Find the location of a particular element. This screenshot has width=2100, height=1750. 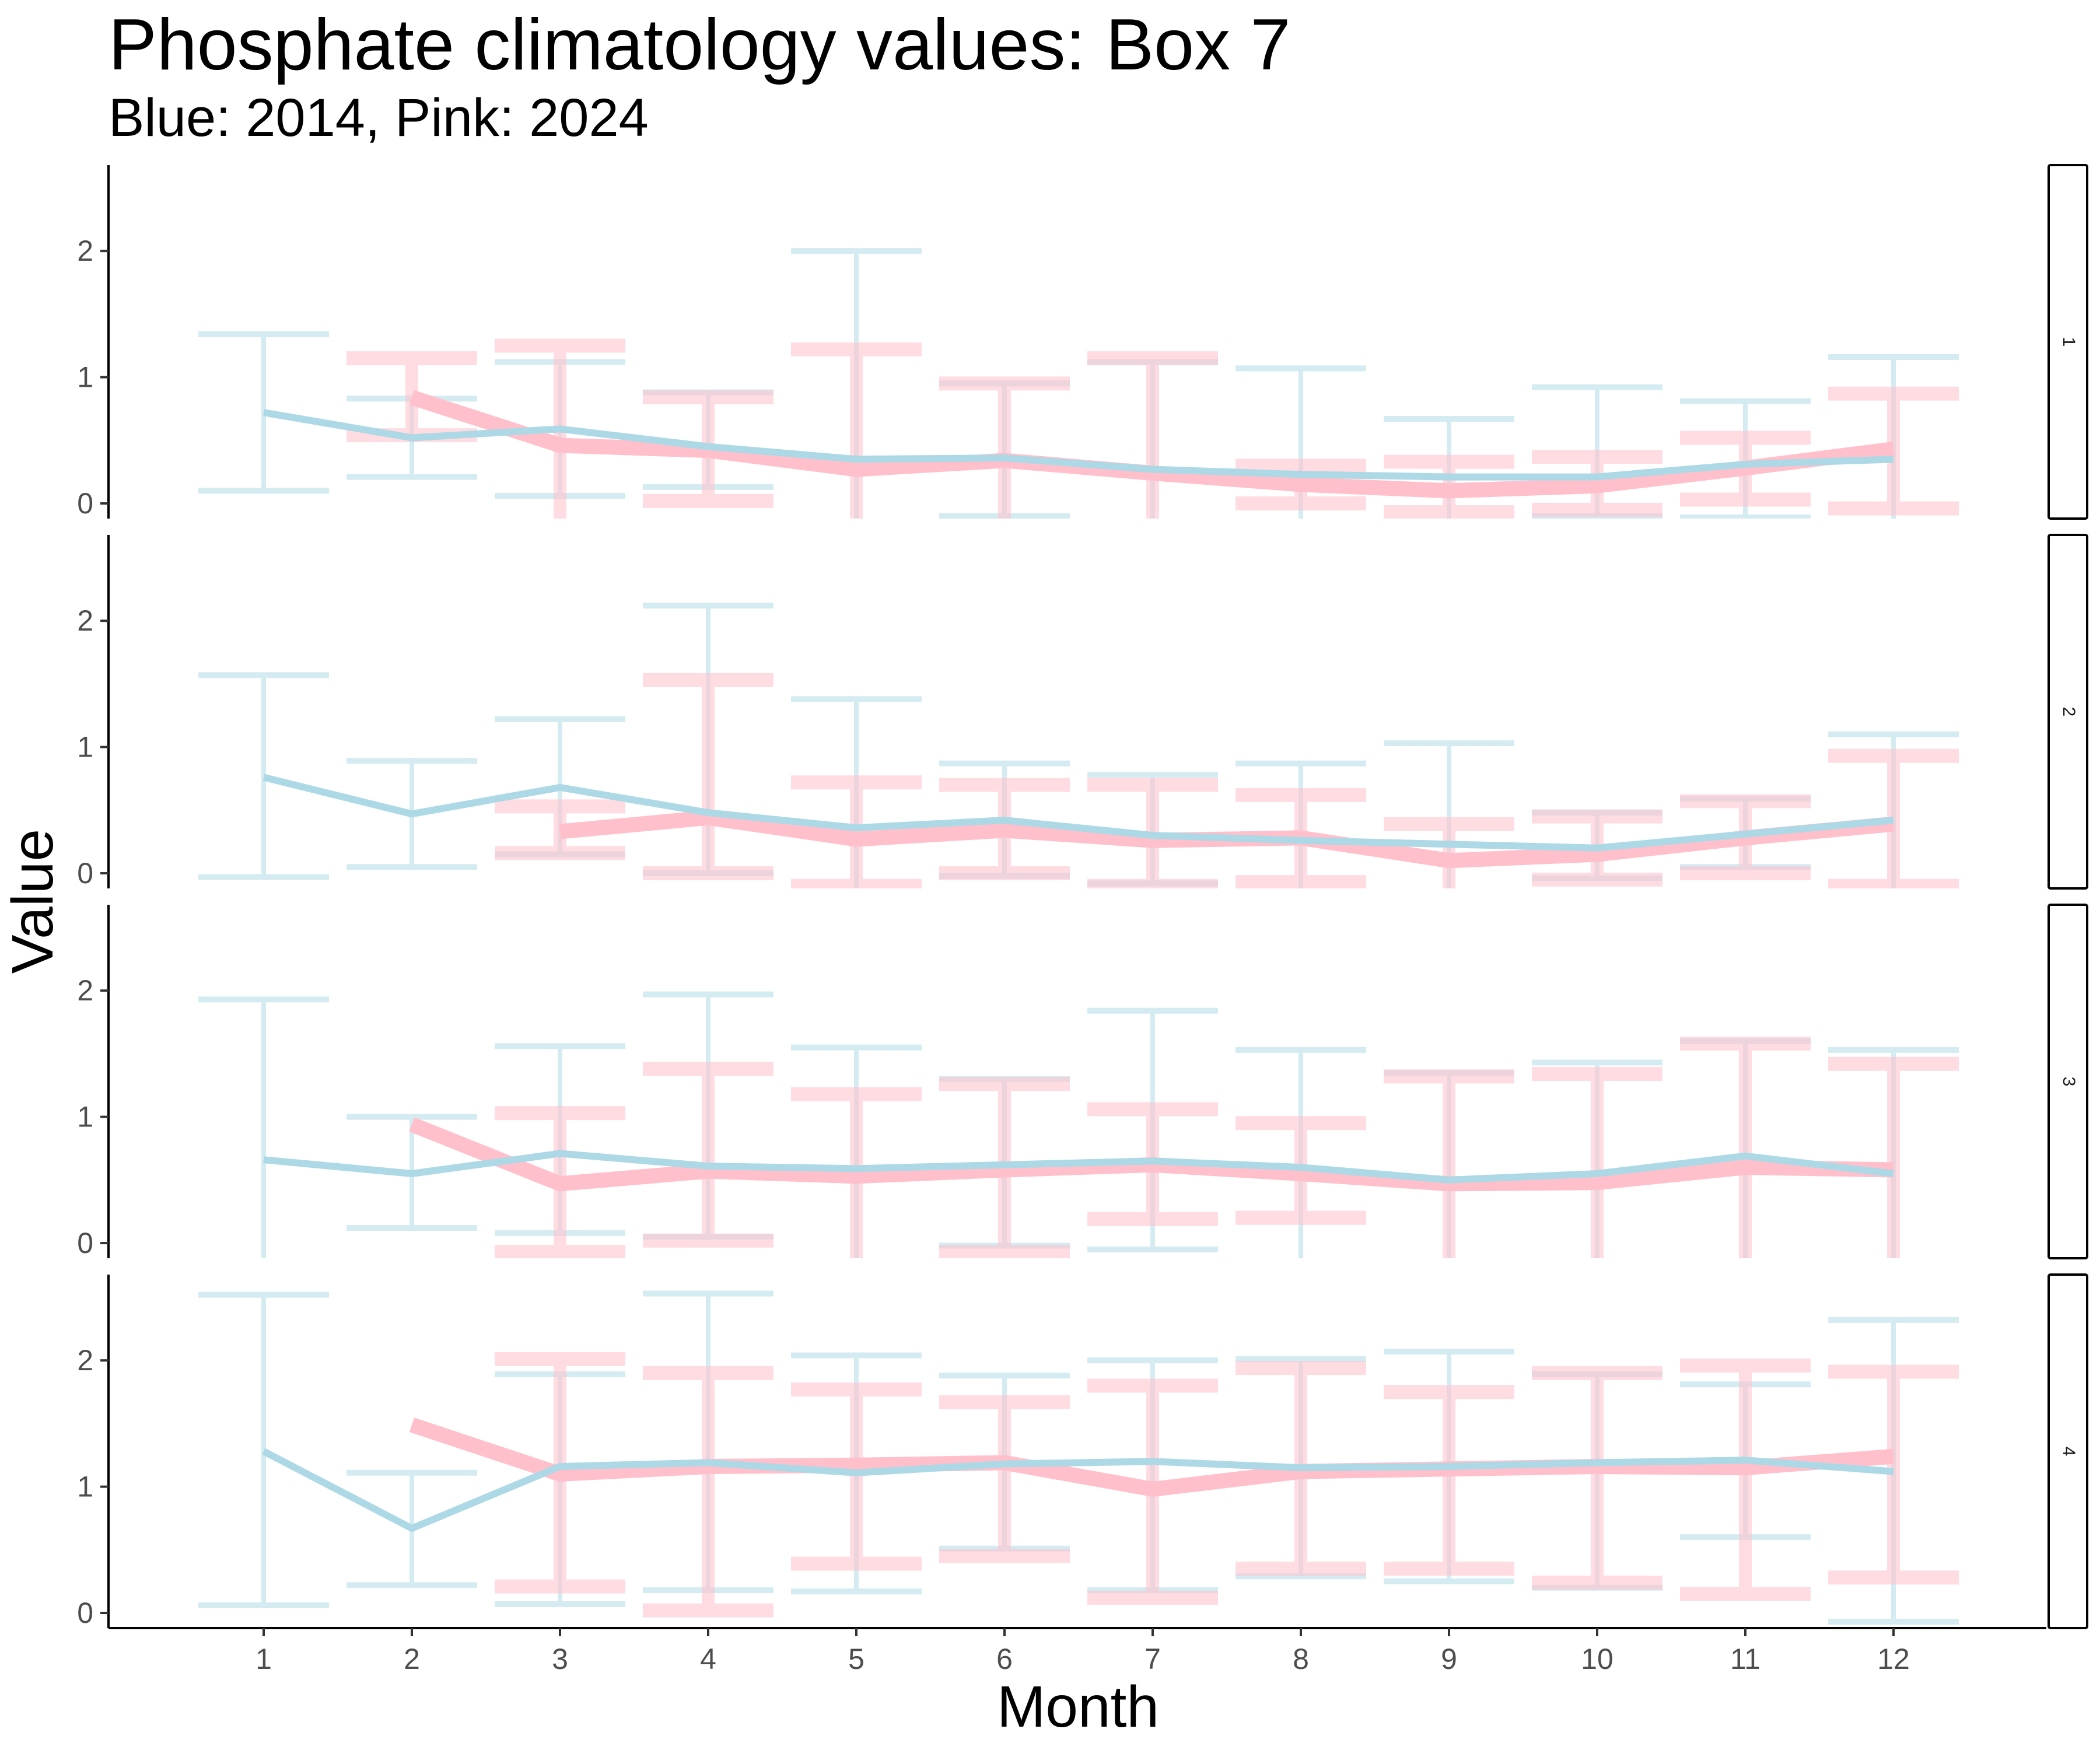

x-tick-label: 5 is located at coordinates (856, 1659).